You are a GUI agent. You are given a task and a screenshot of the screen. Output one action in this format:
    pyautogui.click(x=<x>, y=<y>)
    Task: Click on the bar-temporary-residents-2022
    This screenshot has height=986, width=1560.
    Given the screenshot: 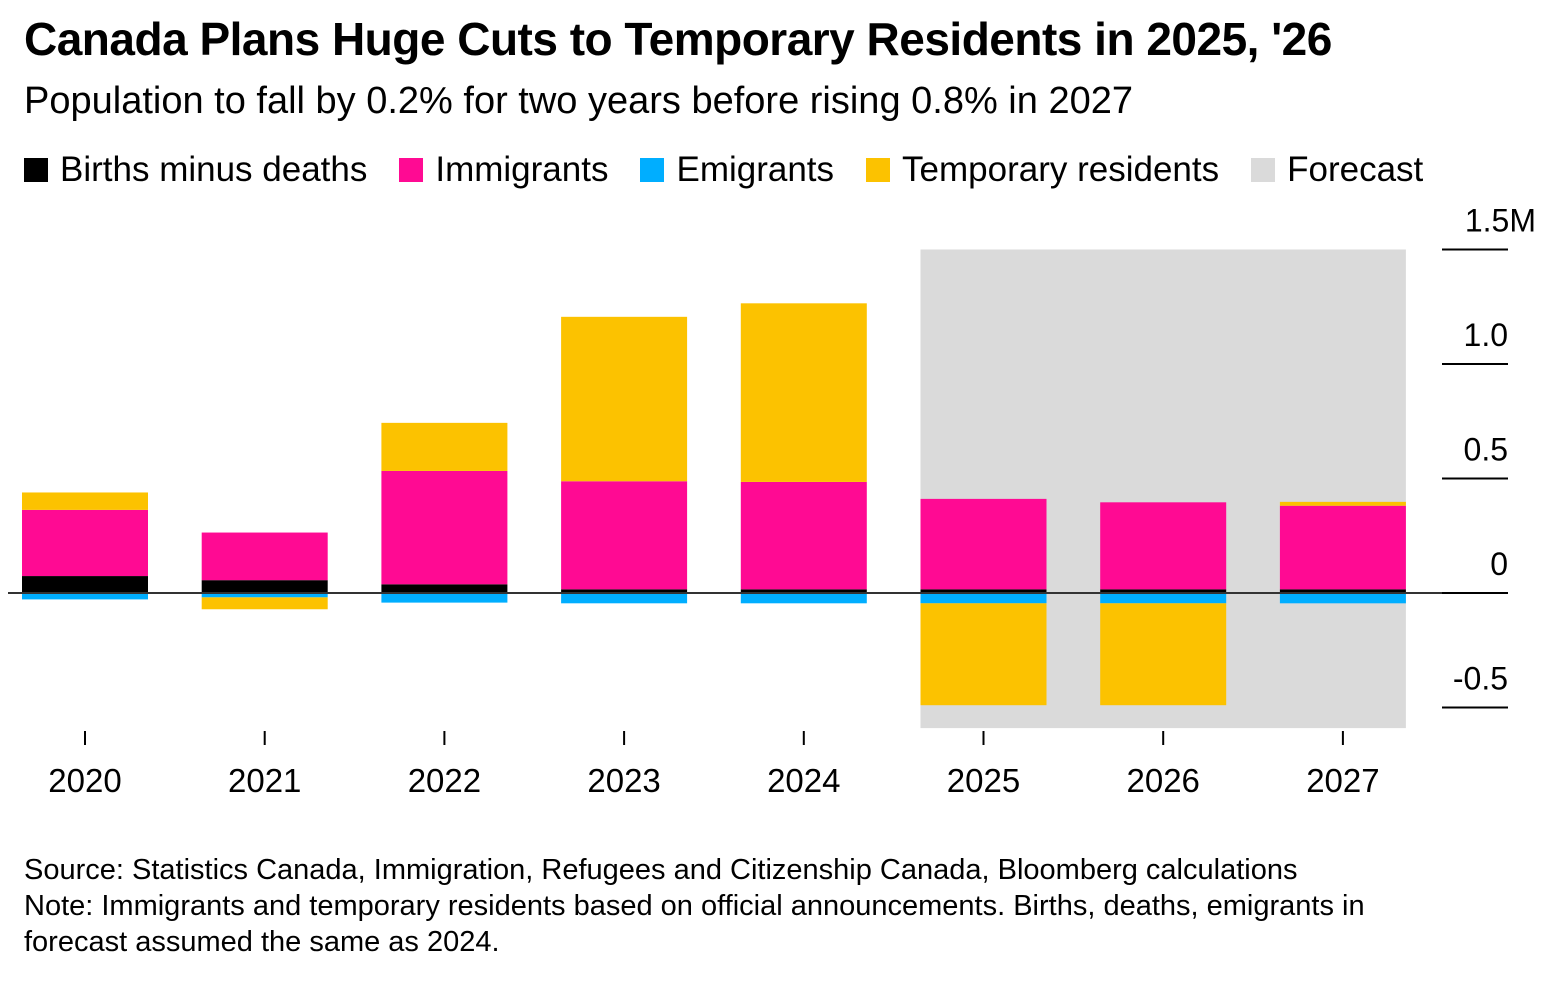 What is the action you would take?
    pyautogui.click(x=444, y=446)
    